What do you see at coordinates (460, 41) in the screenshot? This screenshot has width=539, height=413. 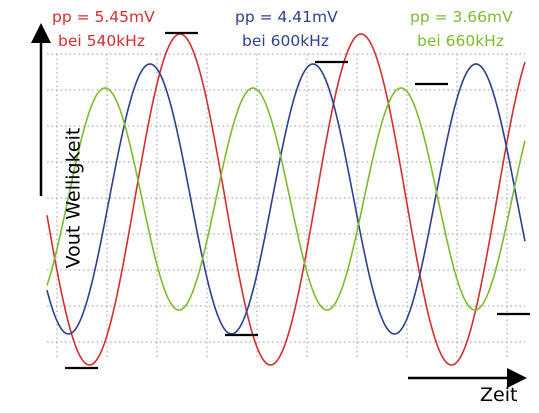 I see `legend-sublabel-660khz: bei 660kHz` at bounding box center [460, 41].